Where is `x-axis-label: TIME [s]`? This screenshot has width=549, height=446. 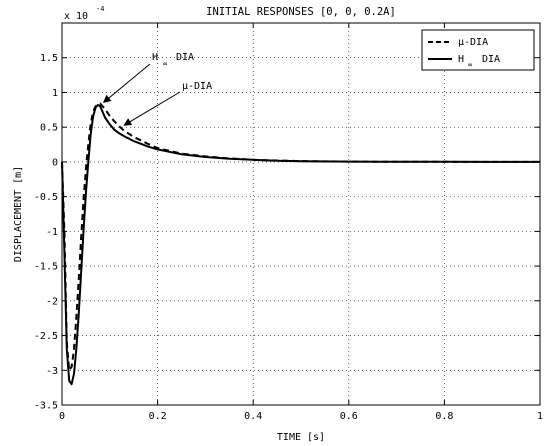
x-axis-label: TIME [s] is located at coordinates (301, 437).